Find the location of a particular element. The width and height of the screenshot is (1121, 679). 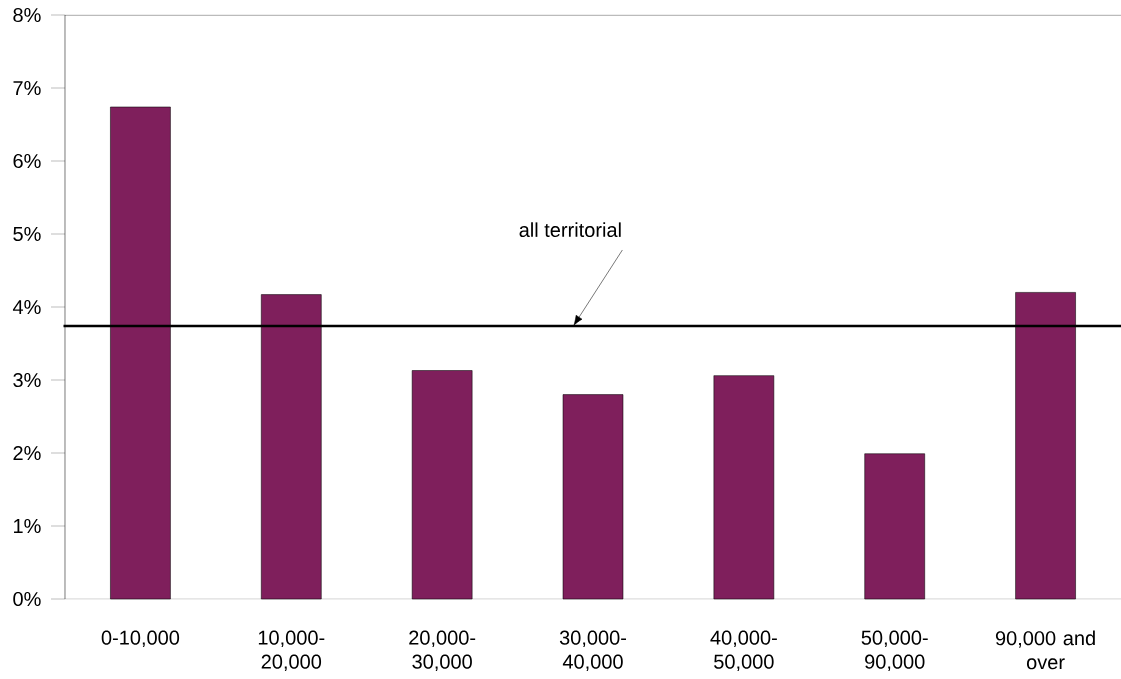

y-tick-label: 1% is located at coordinates (27, 526).